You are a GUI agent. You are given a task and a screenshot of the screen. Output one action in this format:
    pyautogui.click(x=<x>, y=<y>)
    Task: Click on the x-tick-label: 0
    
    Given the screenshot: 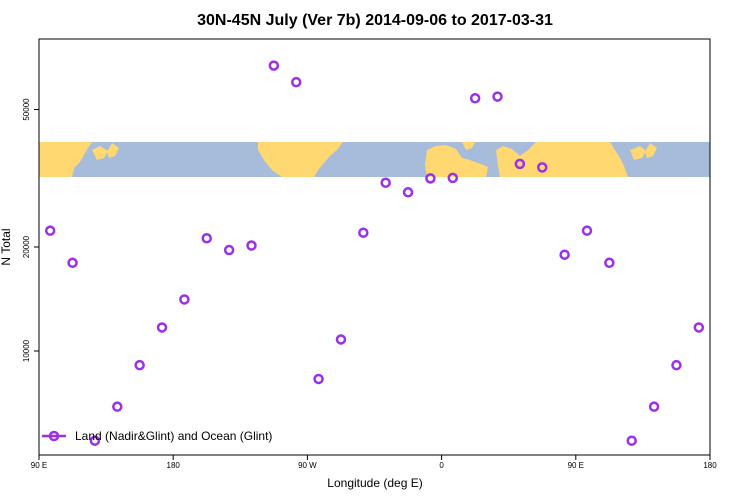 What is the action you would take?
    pyautogui.click(x=441, y=465)
    